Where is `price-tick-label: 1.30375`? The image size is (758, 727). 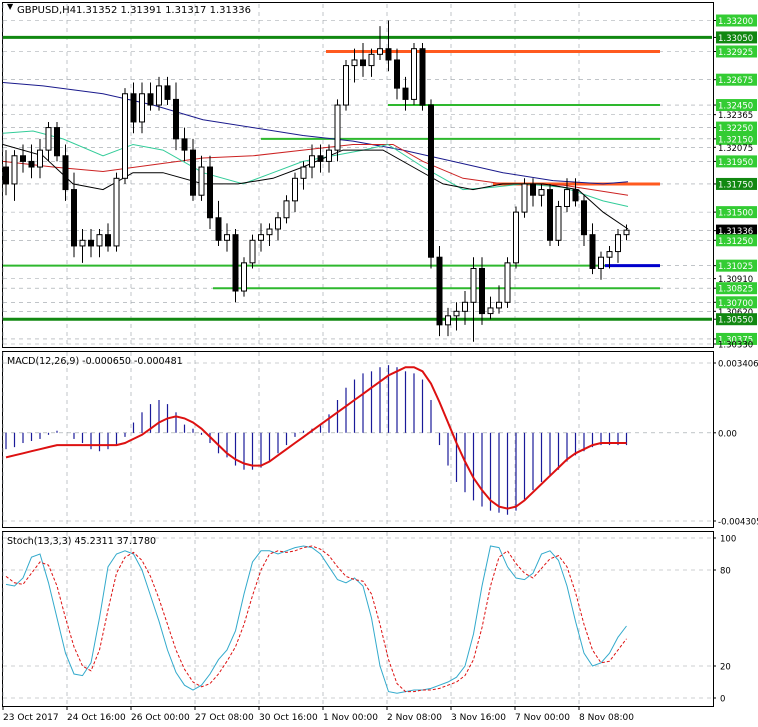
price-tick-label: 1.30375 is located at coordinates (735, 340).